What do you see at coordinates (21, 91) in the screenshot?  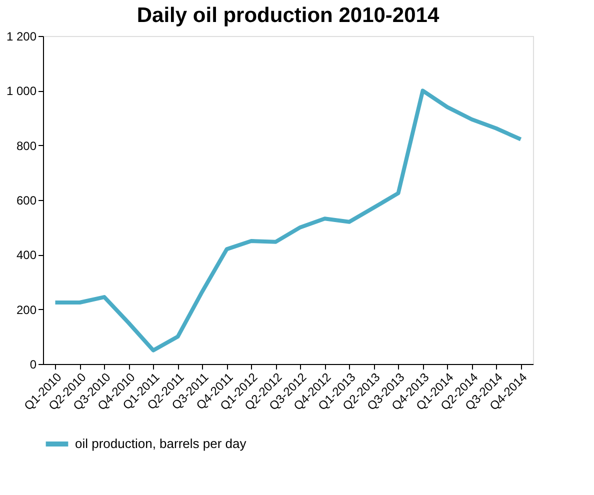 I see `y-tick-label: 1 000` at bounding box center [21, 91].